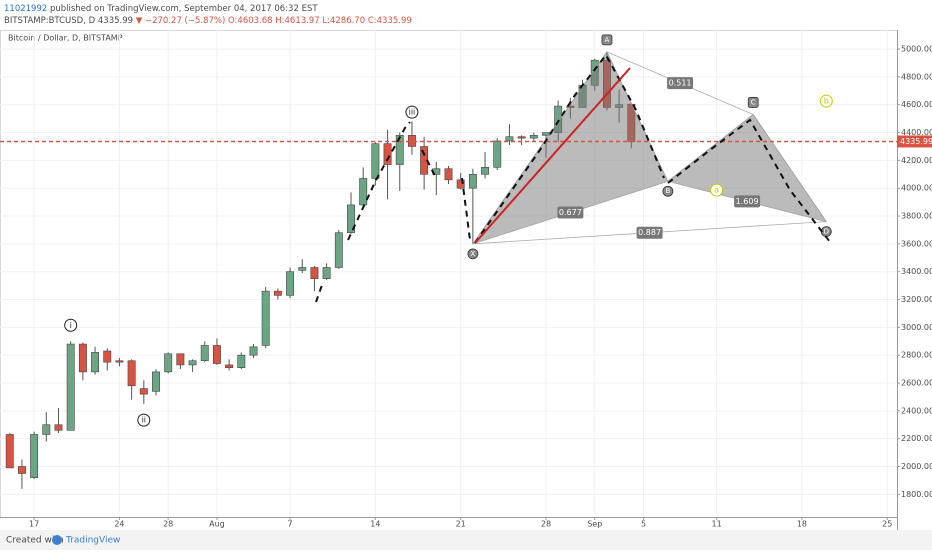 The width and height of the screenshot is (932, 554). What do you see at coordinates (461, 524) in the screenshot?
I see `x-tick-label: 21` at bounding box center [461, 524].